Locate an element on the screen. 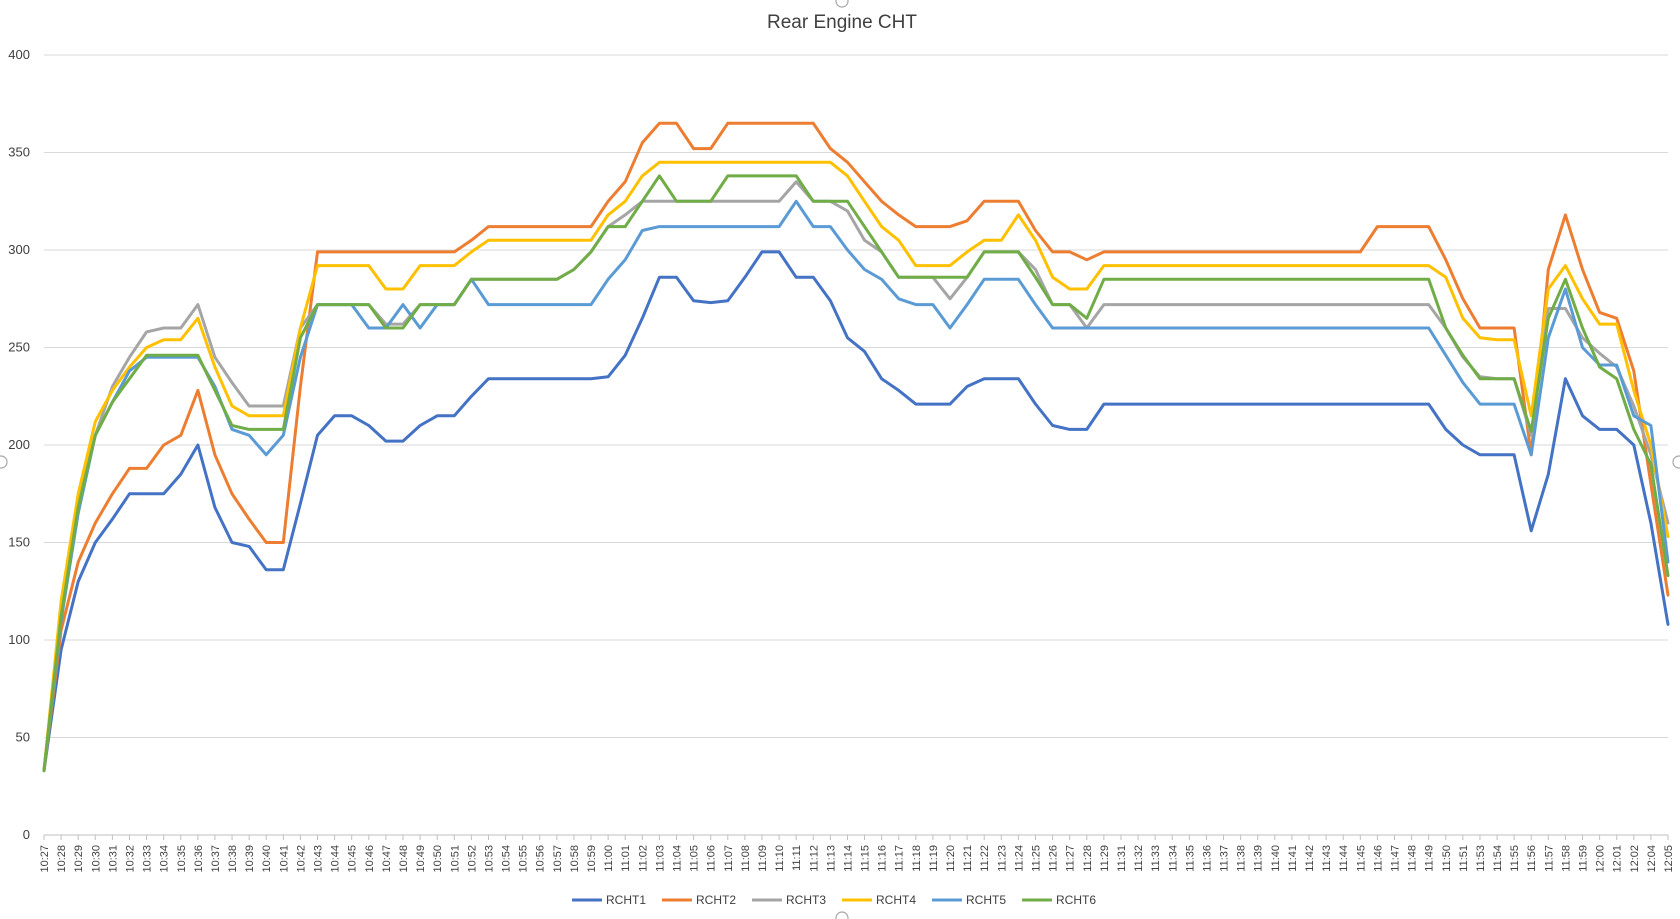  x-tick-label: 11:20 is located at coordinates (951, 858).